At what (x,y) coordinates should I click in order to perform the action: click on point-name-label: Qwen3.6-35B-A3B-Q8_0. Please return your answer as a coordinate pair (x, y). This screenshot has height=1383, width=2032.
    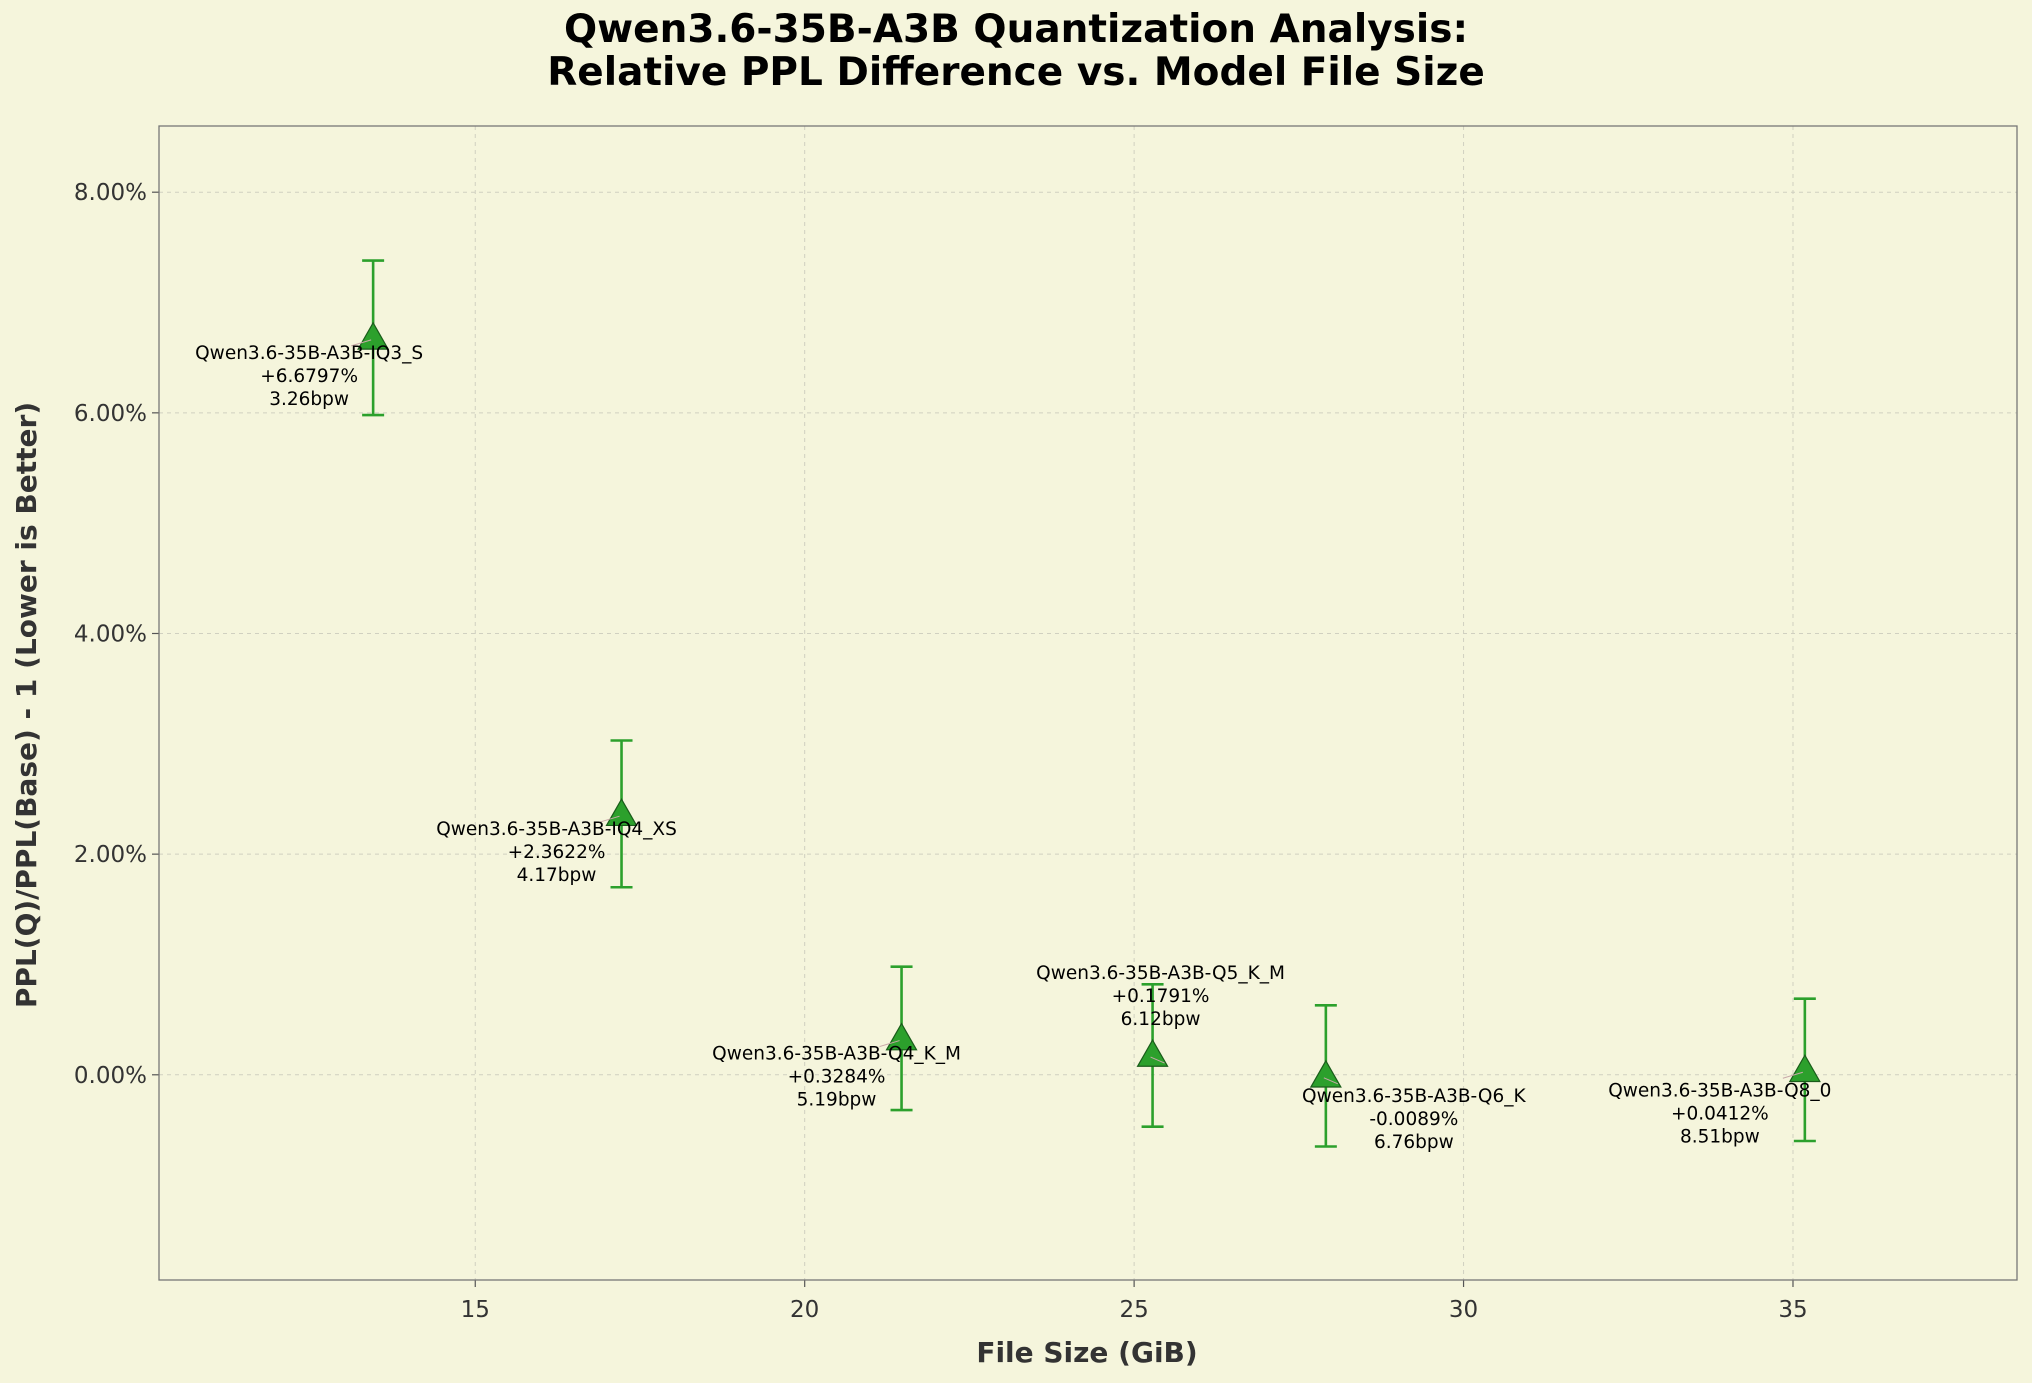
    Looking at the image, I should click on (1719, 1090).